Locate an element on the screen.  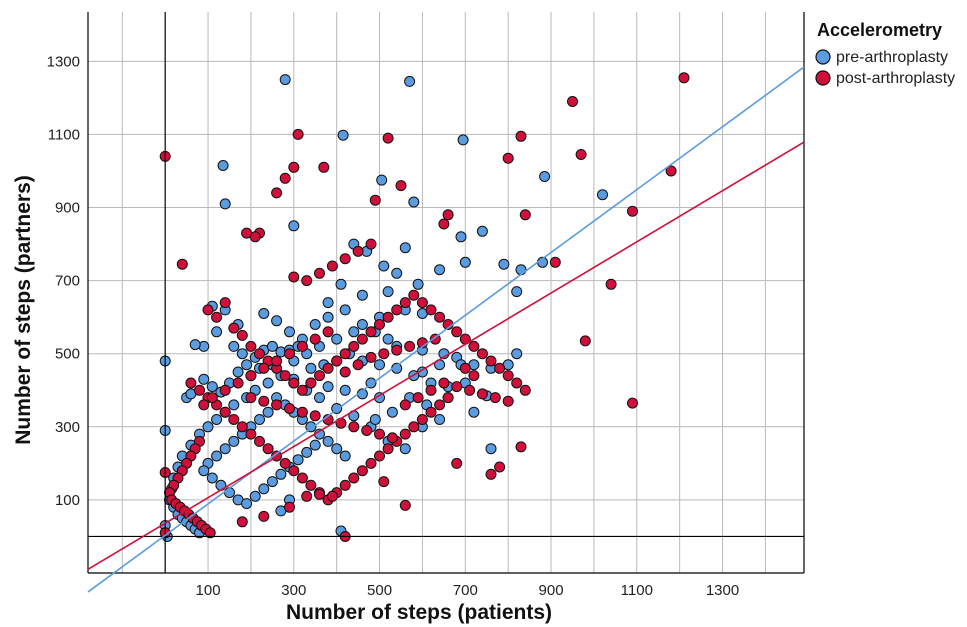
x-axis-title: Number of steps (patients) is located at coordinates (419, 612).